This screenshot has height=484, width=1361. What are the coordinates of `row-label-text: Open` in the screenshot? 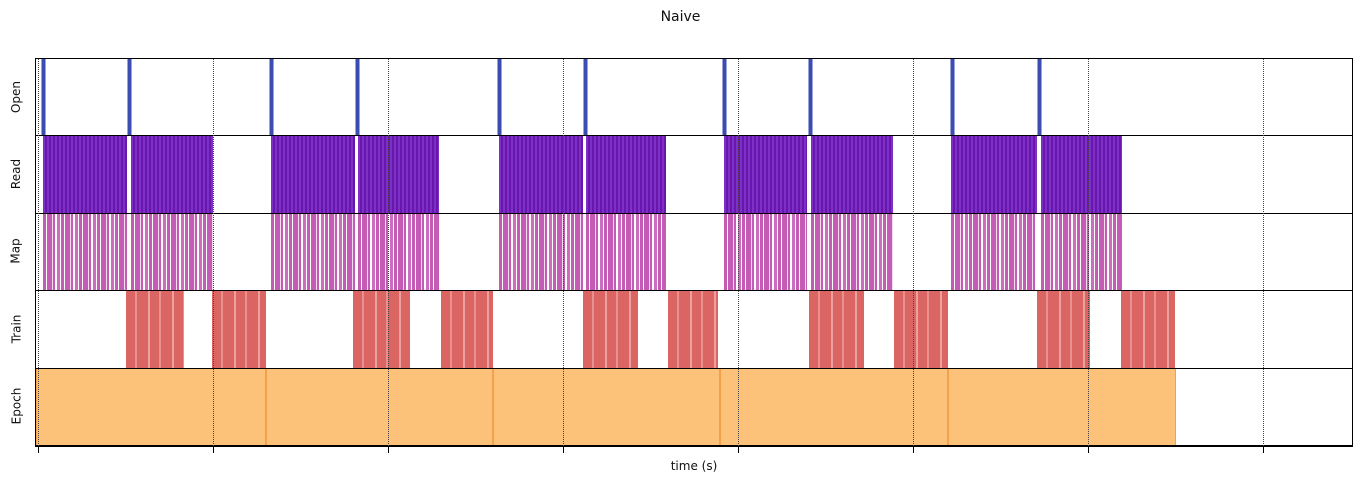 It's located at (16, 96).